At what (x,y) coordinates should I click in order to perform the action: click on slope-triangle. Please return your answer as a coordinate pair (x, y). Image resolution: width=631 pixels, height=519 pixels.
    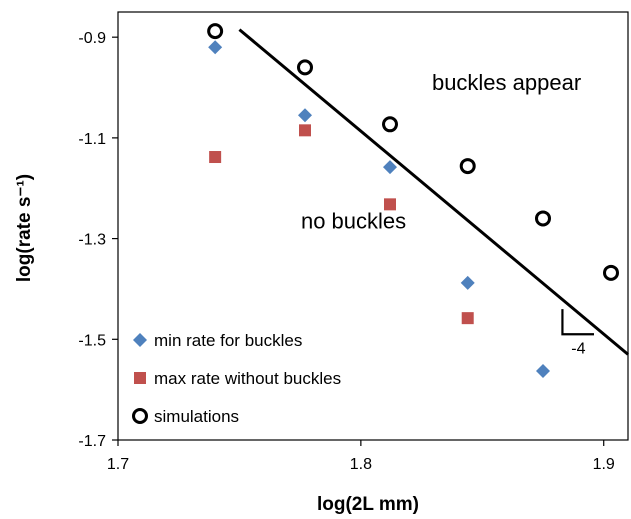
    Looking at the image, I should click on (577, 322).